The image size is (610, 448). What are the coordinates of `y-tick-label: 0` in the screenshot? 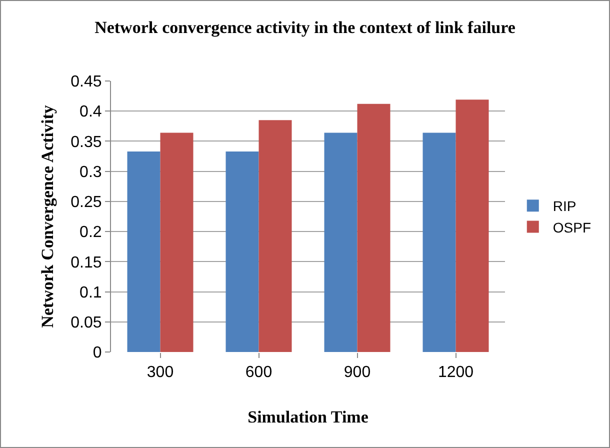 It's located at (97, 353).